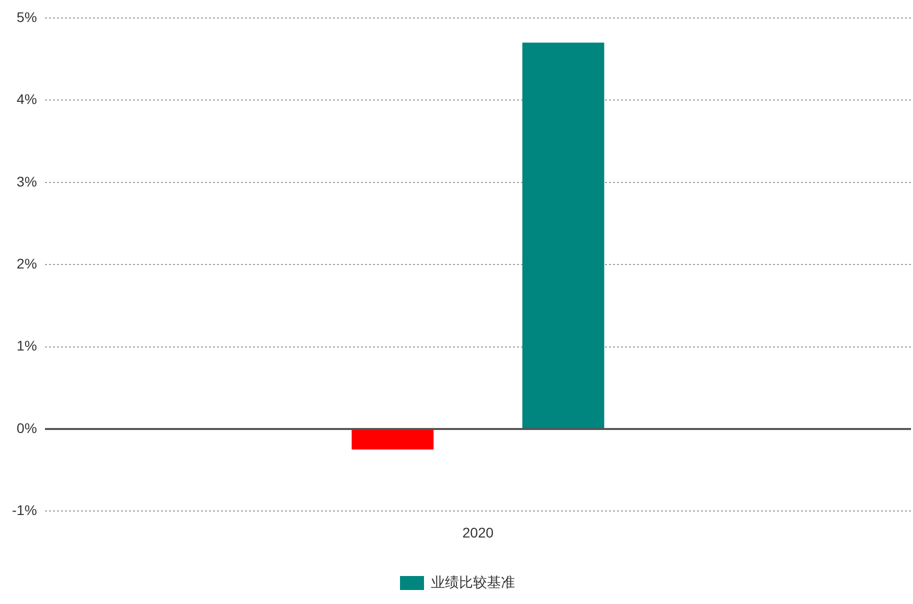 The height and width of the screenshot is (604, 913). I want to click on y-tick-label: 3%, so click(26, 181).